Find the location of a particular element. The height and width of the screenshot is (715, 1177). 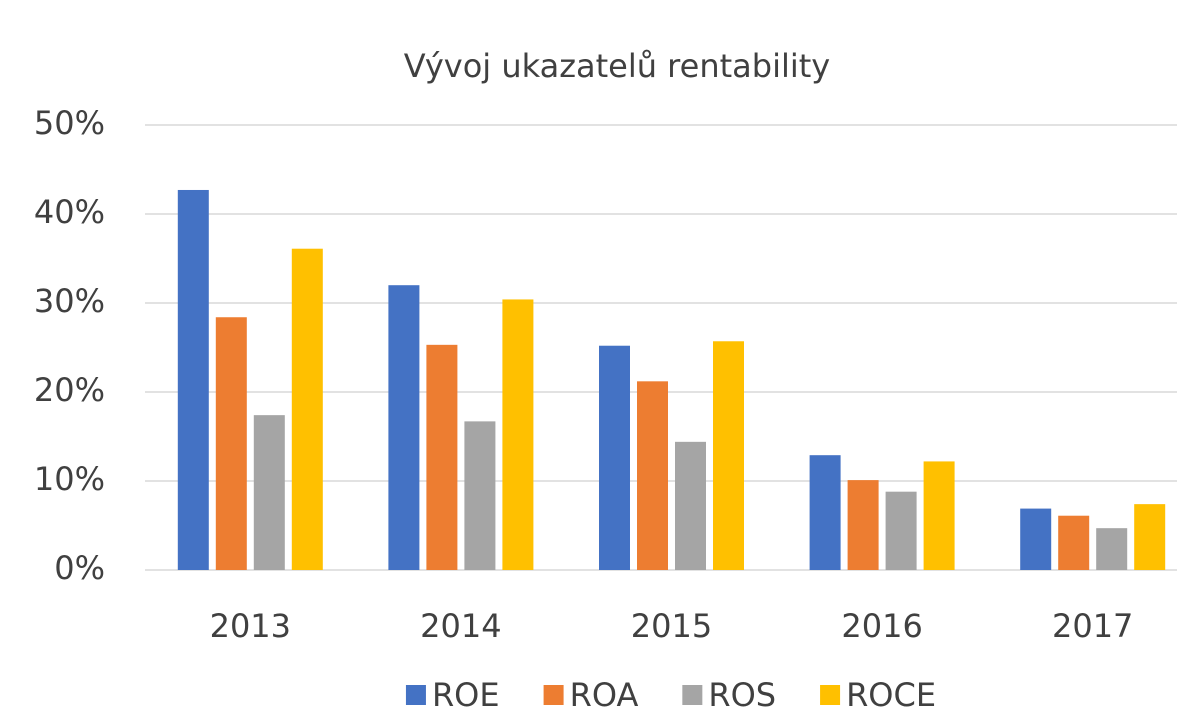

legend-label: ROS is located at coordinates (742, 695).